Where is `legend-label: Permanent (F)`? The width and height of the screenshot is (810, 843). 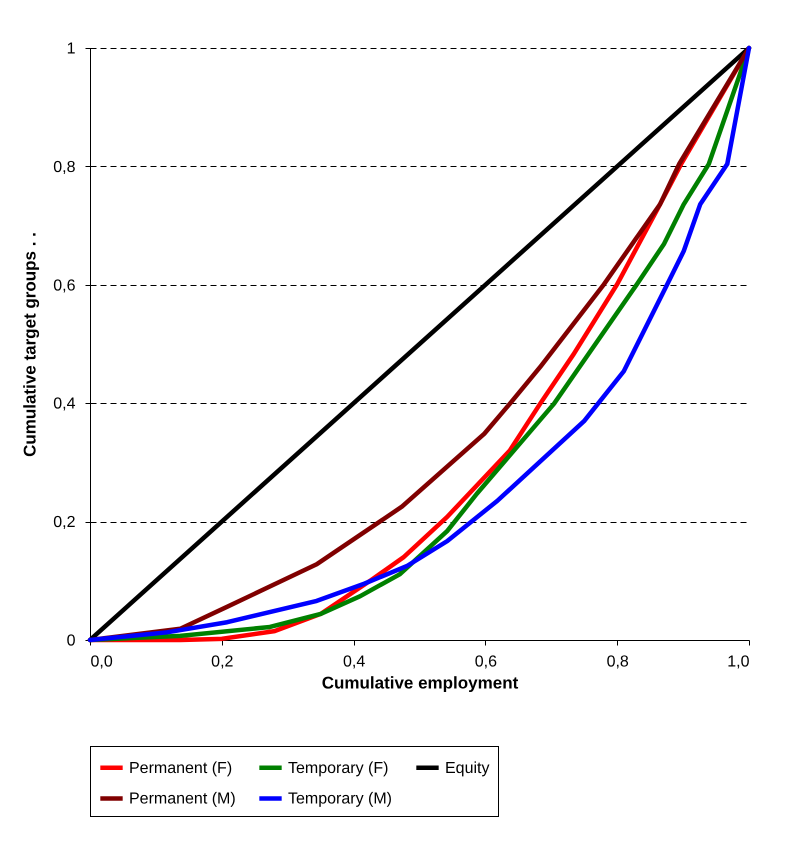 legend-label: Permanent (F) is located at coordinates (180, 768).